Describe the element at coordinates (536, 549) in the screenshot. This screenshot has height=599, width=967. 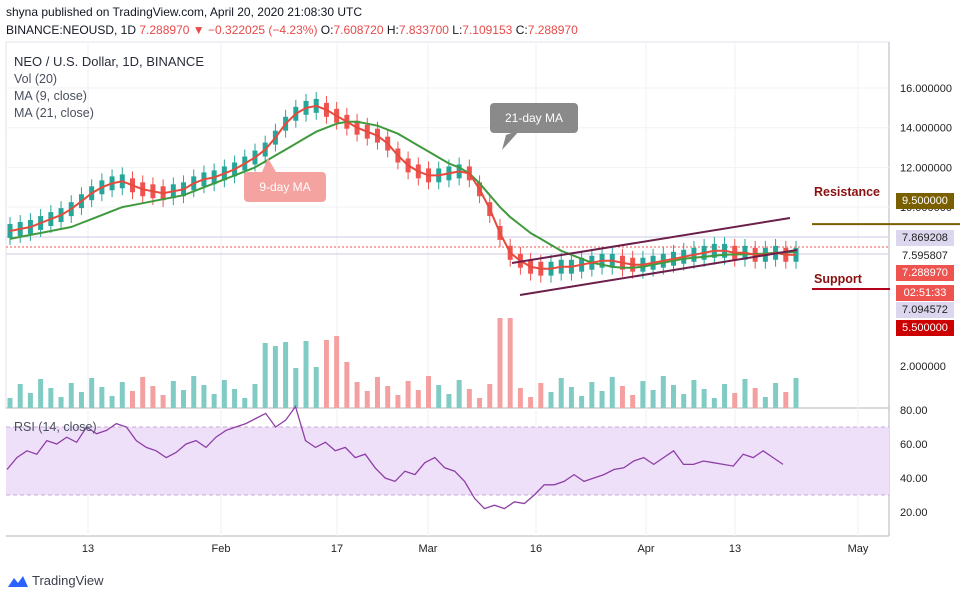
I see `time-tick-label: 16` at that location.